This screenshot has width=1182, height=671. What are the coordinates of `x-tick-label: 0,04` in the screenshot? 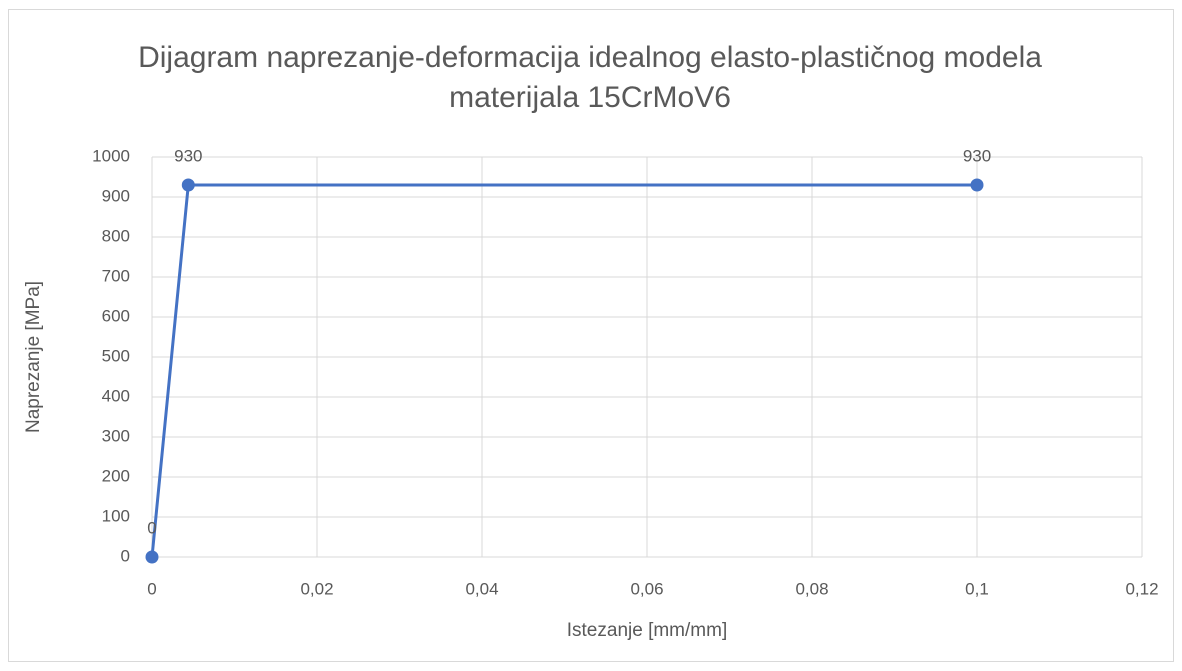 It's located at (481, 588).